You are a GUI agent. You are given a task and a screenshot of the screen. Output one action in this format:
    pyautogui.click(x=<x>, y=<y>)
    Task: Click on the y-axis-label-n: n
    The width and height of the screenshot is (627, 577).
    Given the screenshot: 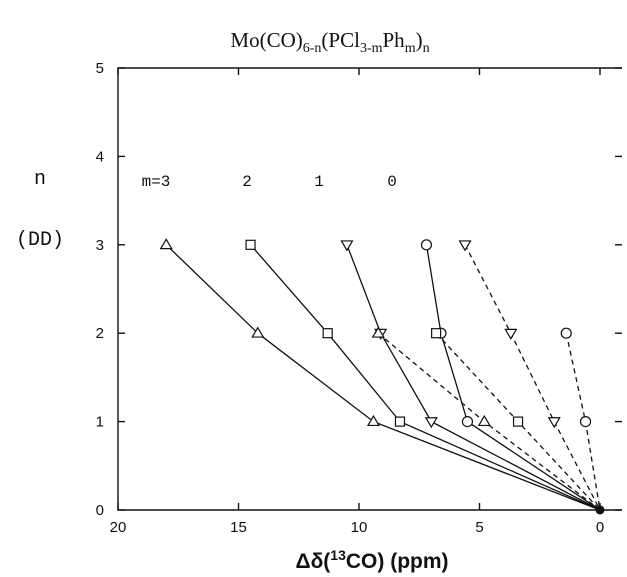 What is the action you would take?
    pyautogui.click(x=40, y=179)
    